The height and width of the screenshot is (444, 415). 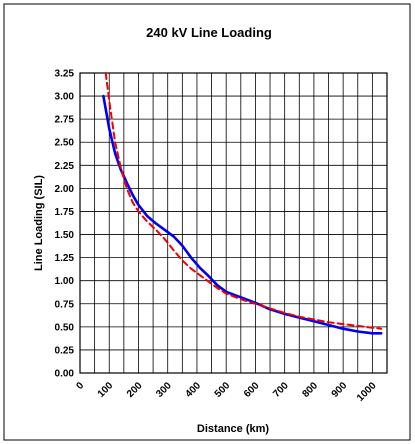 What do you see at coordinates (209, 32) in the screenshot?
I see `chart-title: 240 kV Line Loading` at bounding box center [209, 32].